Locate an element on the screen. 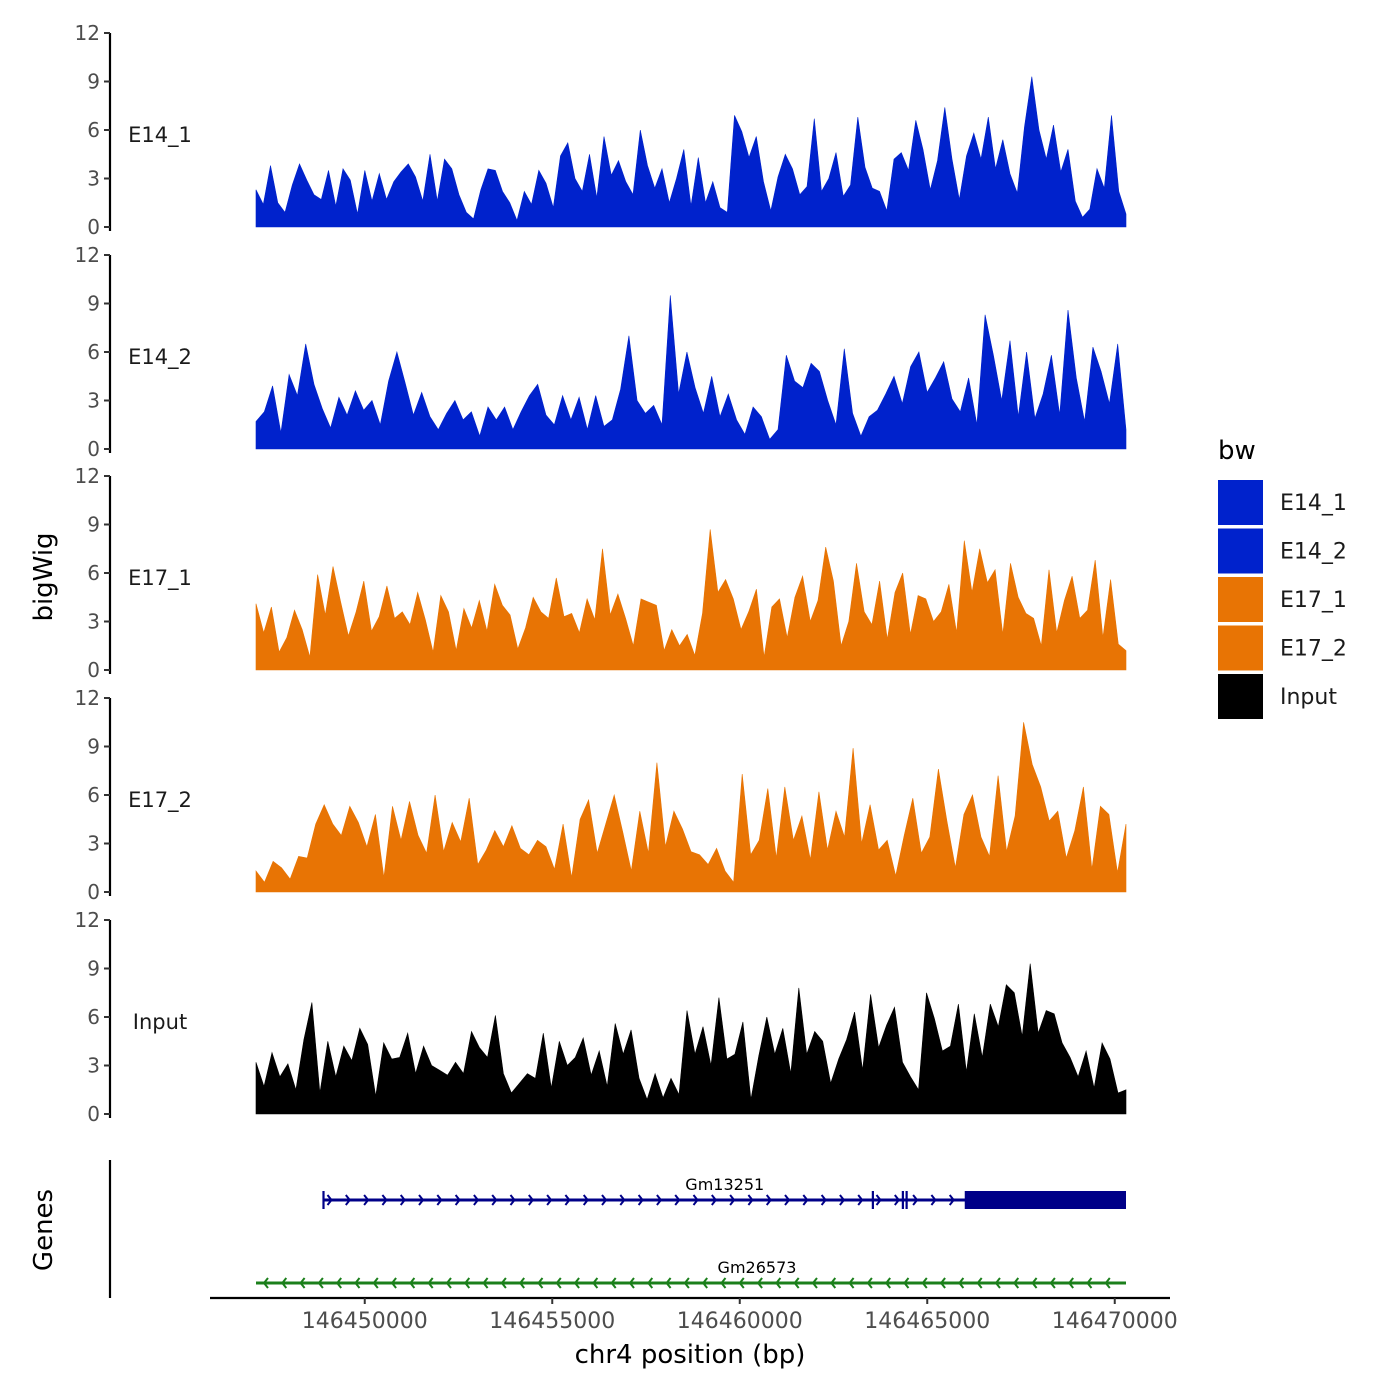  legend-label-E17_1: E17_1 is located at coordinates (1313, 600).